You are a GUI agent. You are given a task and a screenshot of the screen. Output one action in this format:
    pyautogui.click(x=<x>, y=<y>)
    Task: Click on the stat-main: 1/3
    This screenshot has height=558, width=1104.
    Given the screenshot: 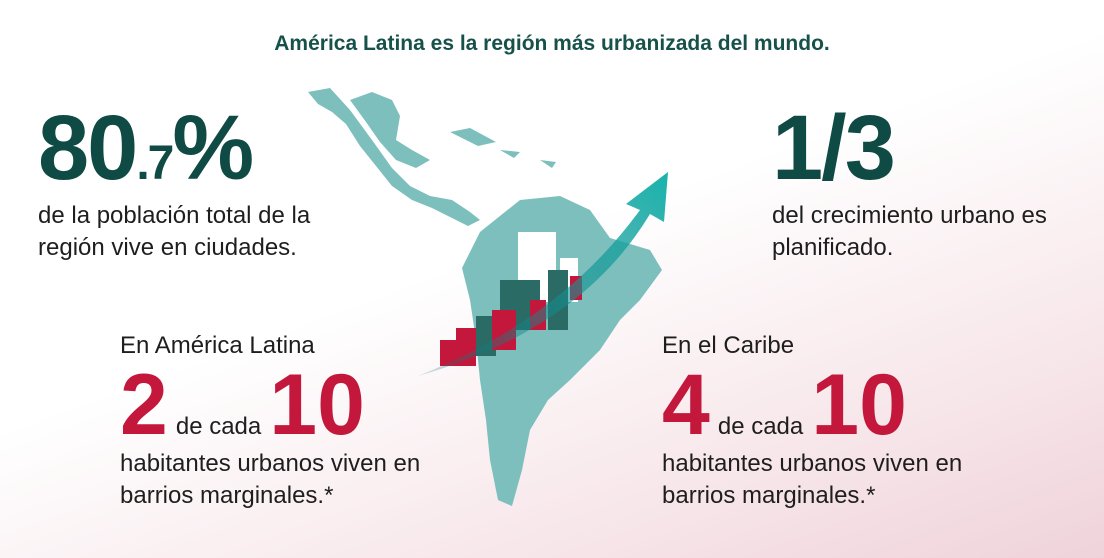 What is the action you would take?
    pyautogui.click(x=834, y=148)
    